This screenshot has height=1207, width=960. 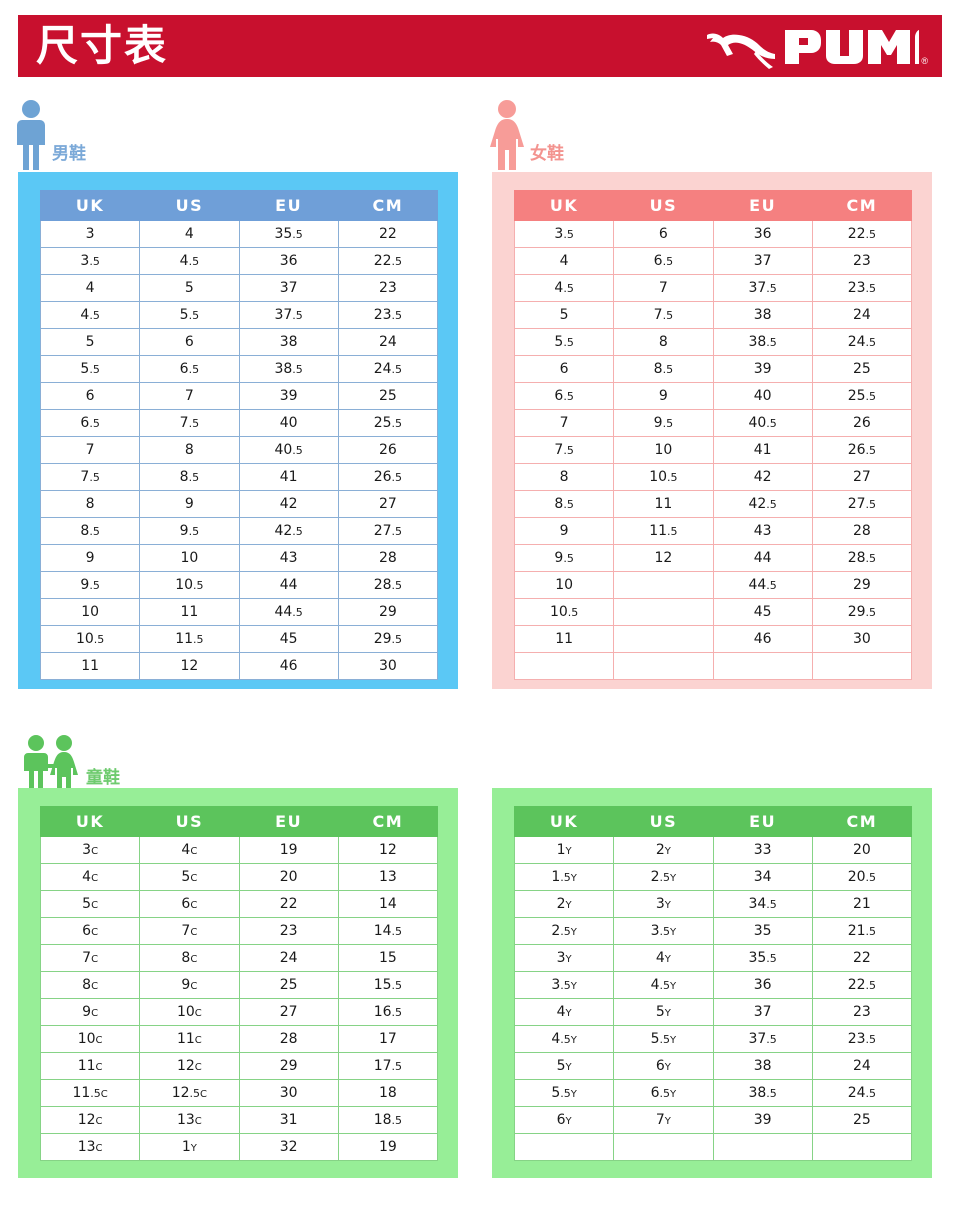 I want to click on table-cell-uk: 5, so click(x=564, y=315).